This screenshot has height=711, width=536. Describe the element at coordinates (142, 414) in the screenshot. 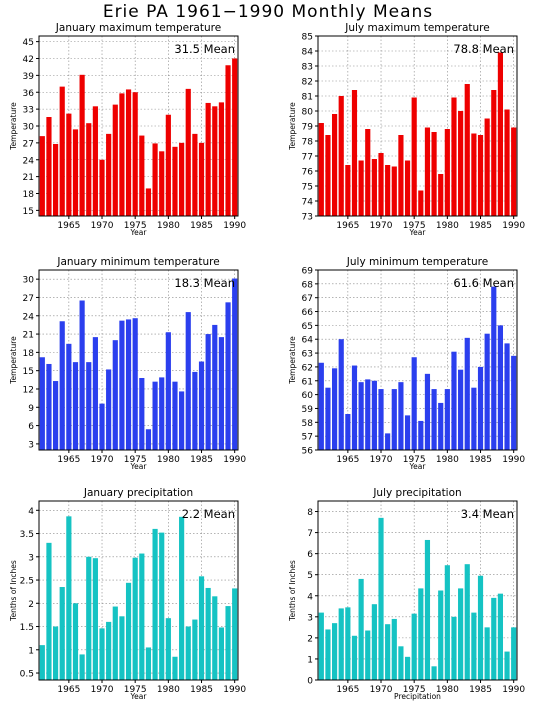

I see `bar-1976` at that location.